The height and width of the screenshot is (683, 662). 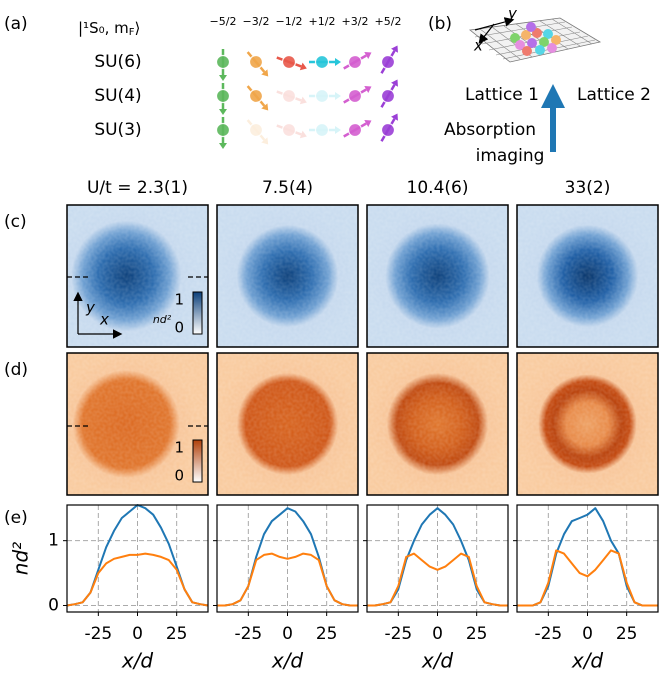 I want to click on colorbar-label: nd², so click(x=162, y=319).